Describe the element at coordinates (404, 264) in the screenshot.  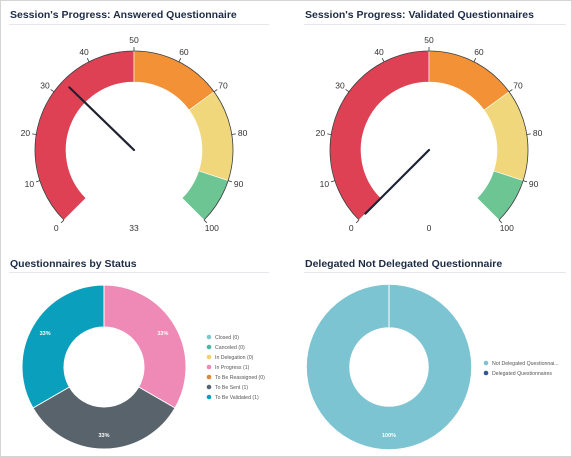
I see `pie-title-delegated: Delegated Not Delegated Questionnaire` at that location.